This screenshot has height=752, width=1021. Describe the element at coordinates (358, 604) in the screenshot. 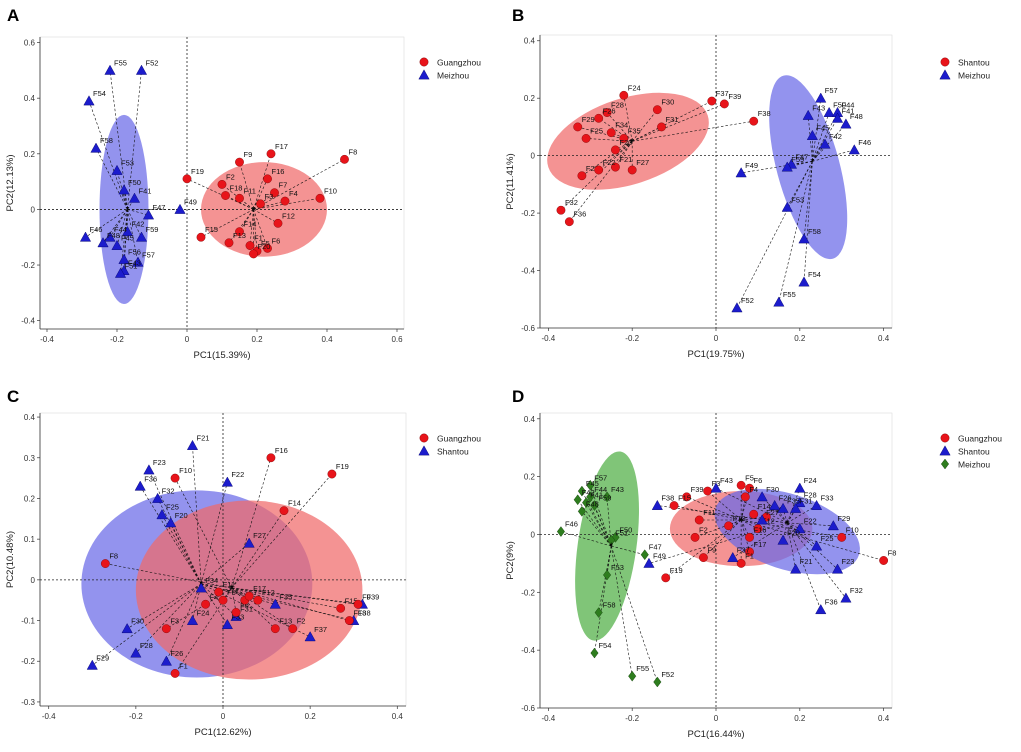

I see `point-f9-c` at that location.